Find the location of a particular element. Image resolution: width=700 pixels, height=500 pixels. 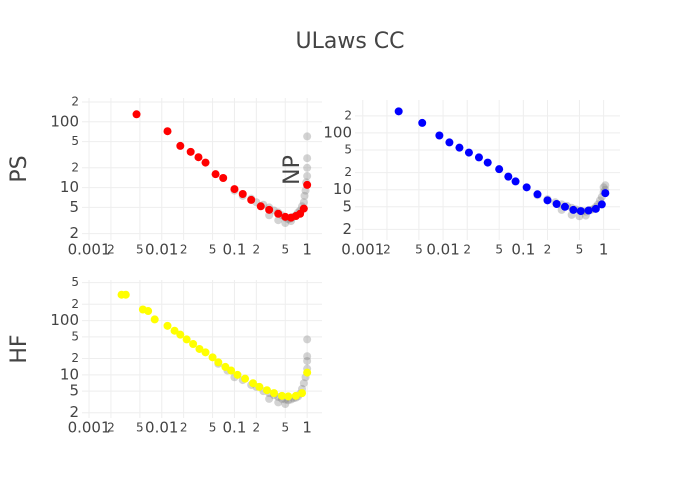

x-tick-label: 0.01 is located at coordinates (442, 250).